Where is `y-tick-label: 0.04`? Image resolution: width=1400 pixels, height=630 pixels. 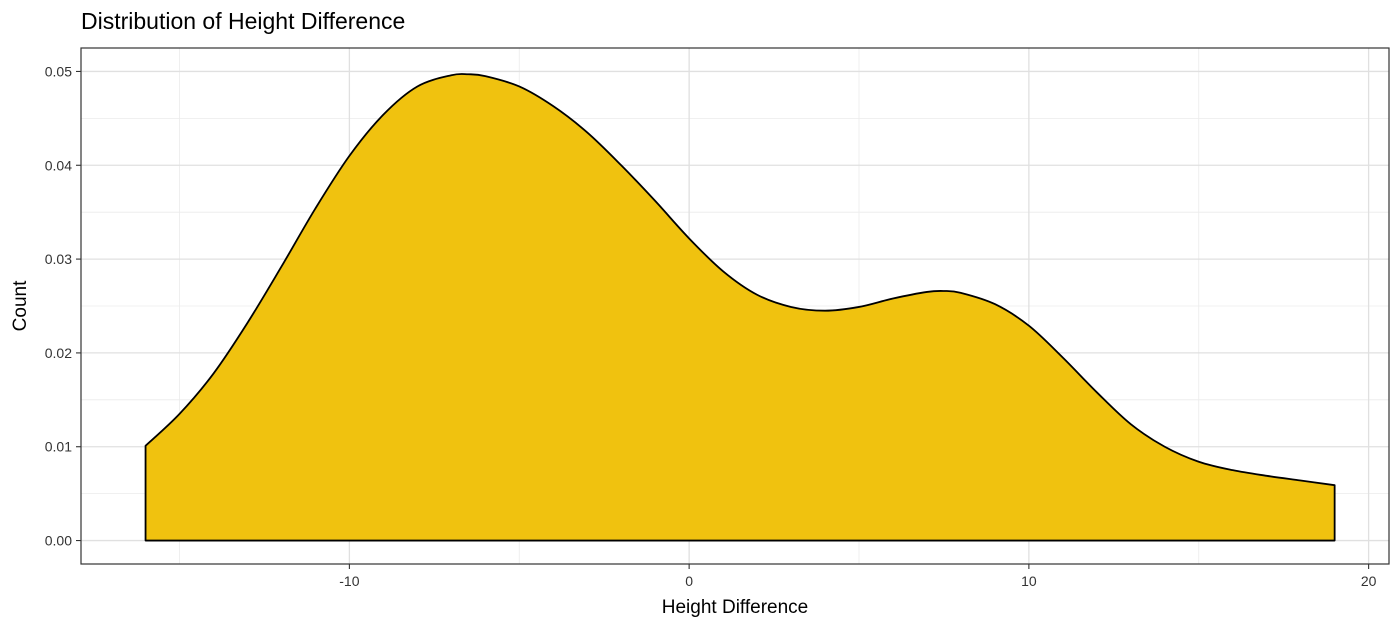
y-tick-label: 0.04 is located at coordinates (58, 165).